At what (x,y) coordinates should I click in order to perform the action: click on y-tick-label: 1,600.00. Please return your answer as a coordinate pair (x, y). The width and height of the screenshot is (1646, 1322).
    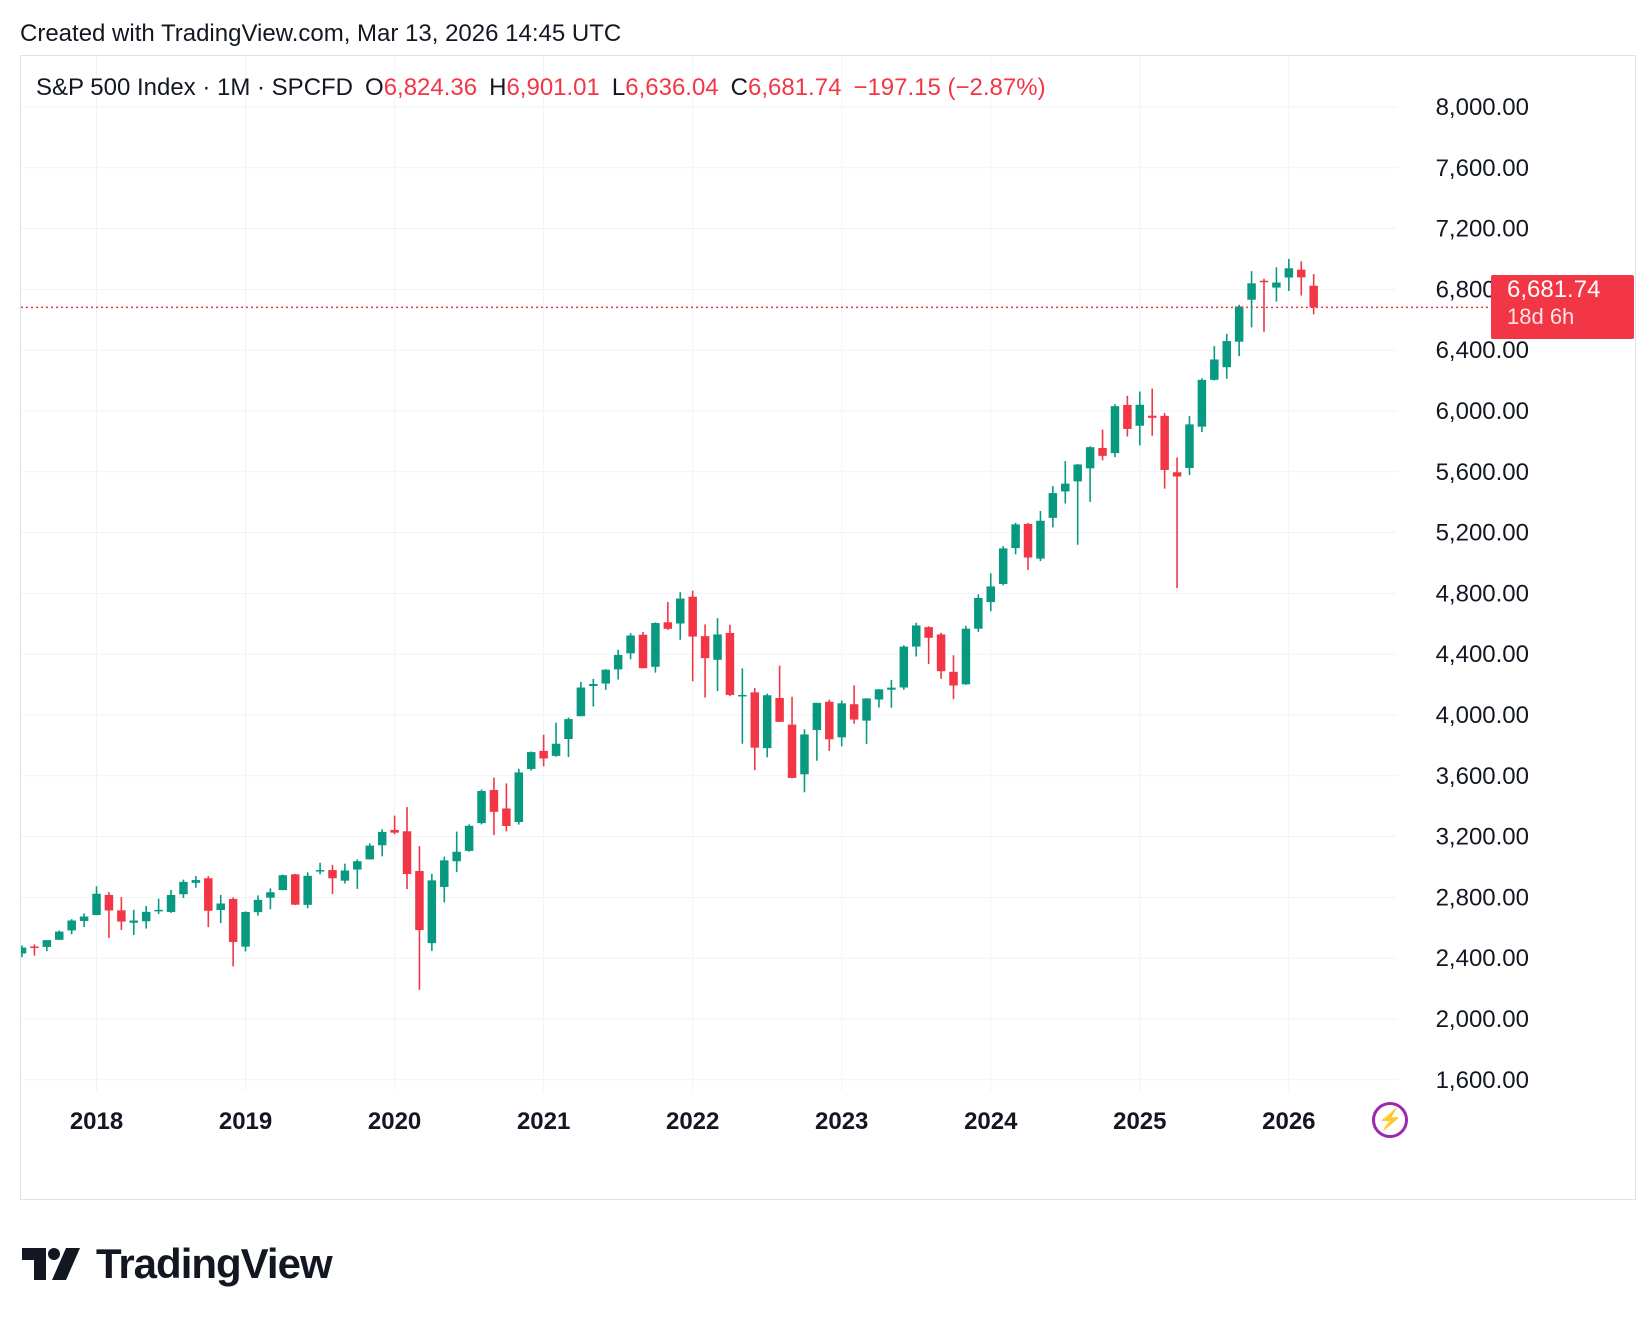
    Looking at the image, I should click on (1482, 1080).